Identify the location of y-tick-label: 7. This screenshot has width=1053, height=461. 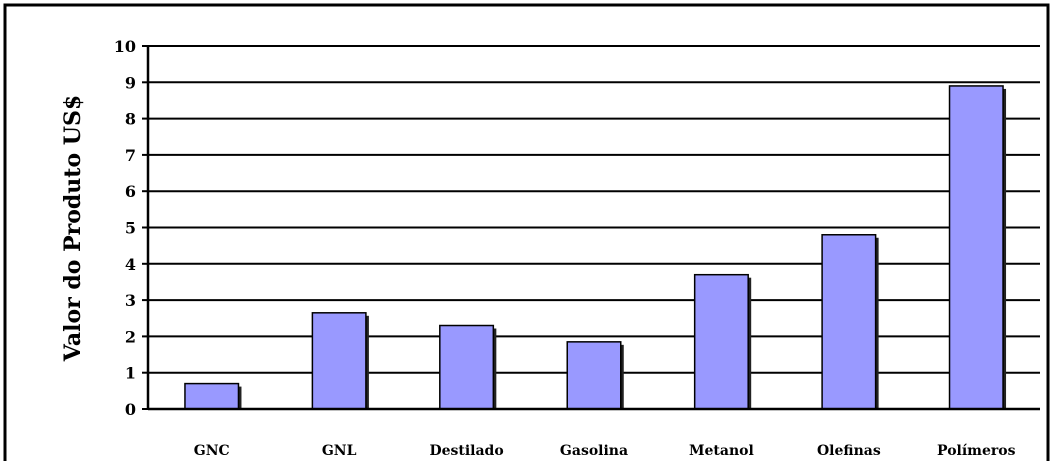
(130, 155).